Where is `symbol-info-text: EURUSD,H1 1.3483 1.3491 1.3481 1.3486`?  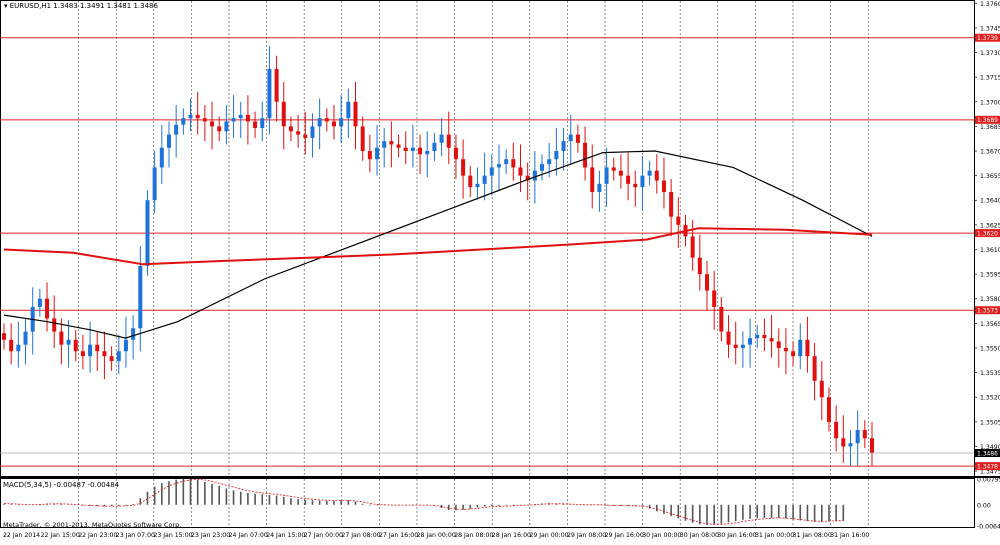 symbol-info-text: EURUSD,H1 1.3483 1.3491 1.3481 1.3486 is located at coordinates (83, 6).